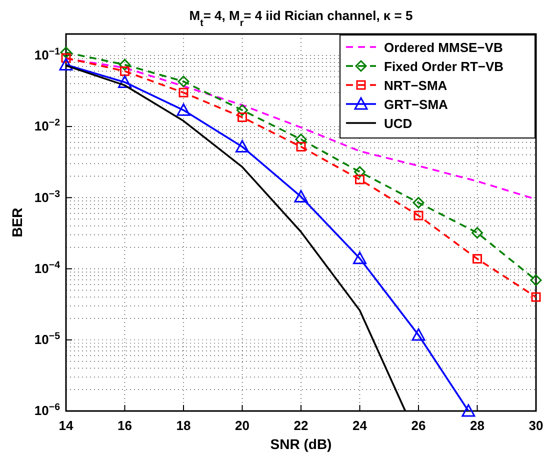 The image size is (547, 459). I want to click on y-tick-label: 10$^{−1}$, so click(47, 54).